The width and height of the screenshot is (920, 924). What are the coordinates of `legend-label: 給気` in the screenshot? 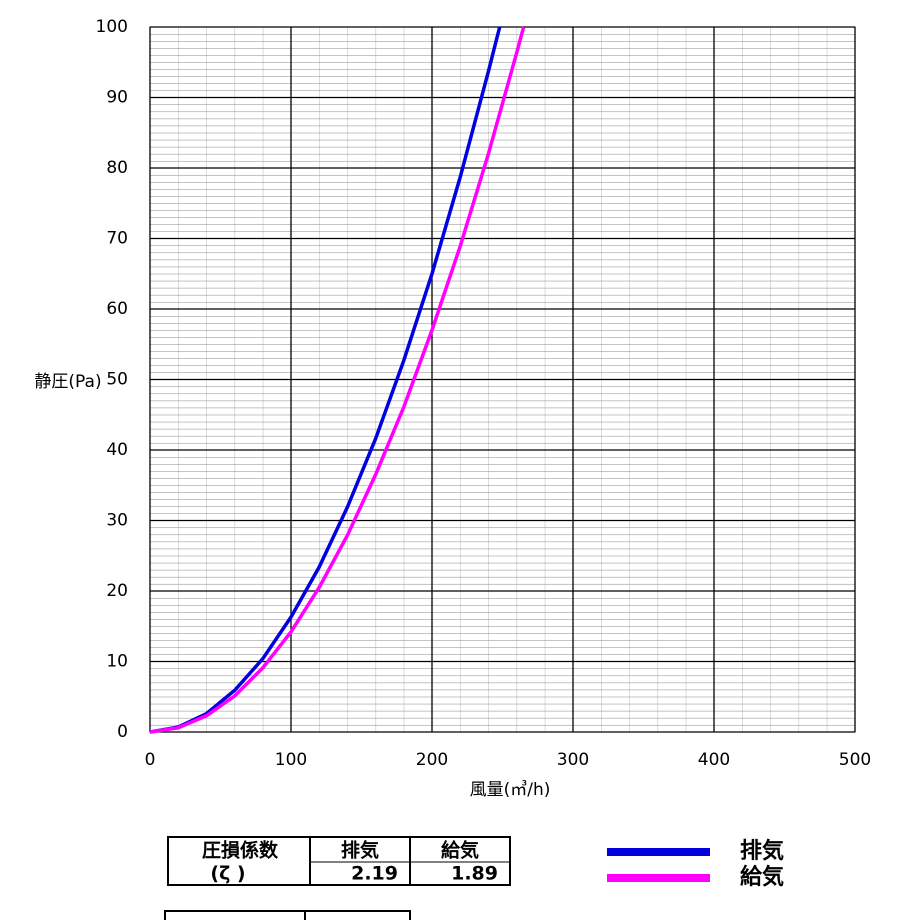 It's located at (762, 877).